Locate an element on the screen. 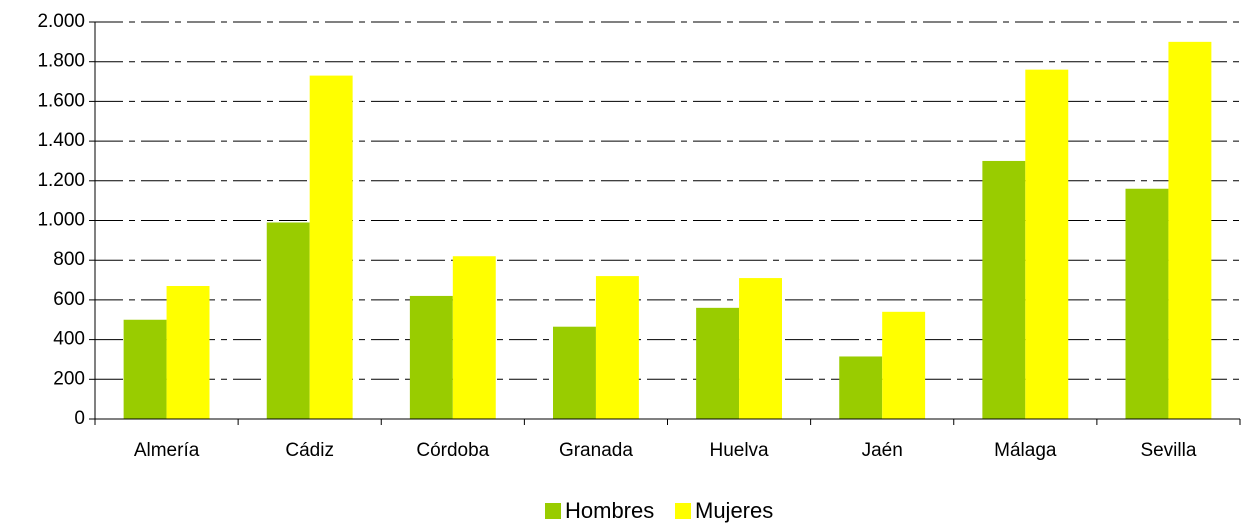 The height and width of the screenshot is (525, 1247). y-tick-label: 1.400 is located at coordinates (61, 140).